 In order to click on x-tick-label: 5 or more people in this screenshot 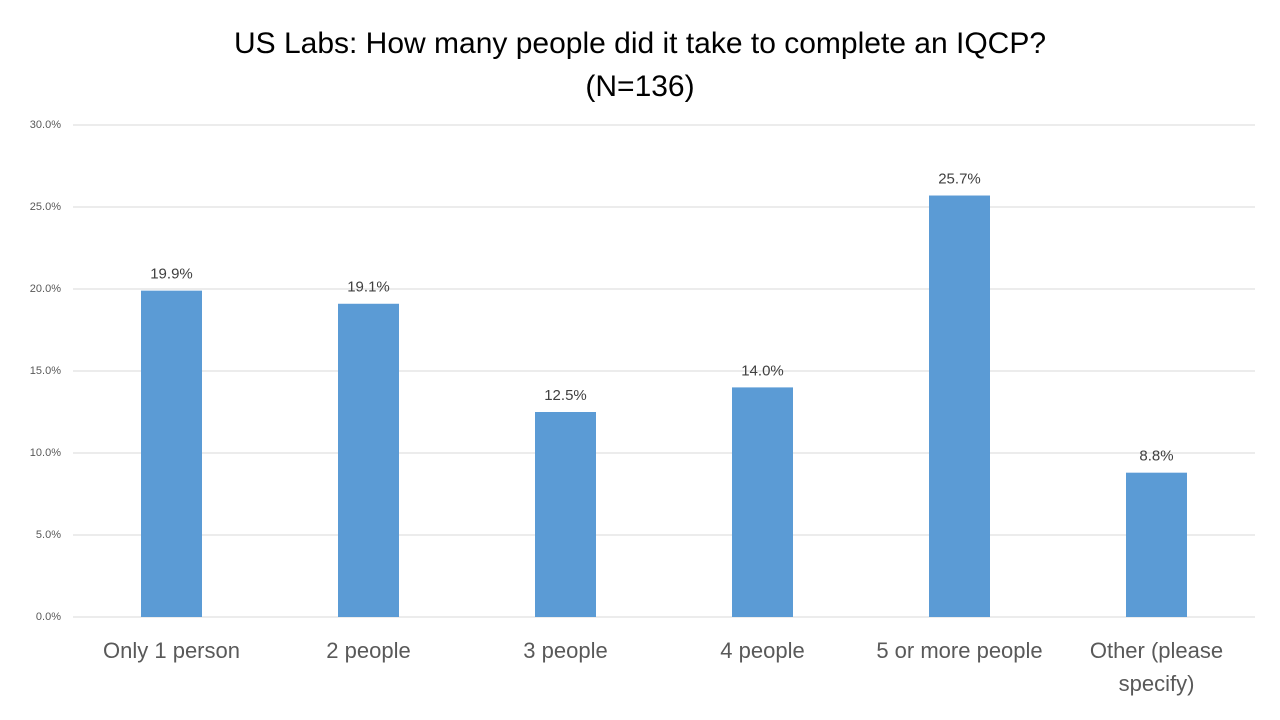, I will do `click(959, 650)`.